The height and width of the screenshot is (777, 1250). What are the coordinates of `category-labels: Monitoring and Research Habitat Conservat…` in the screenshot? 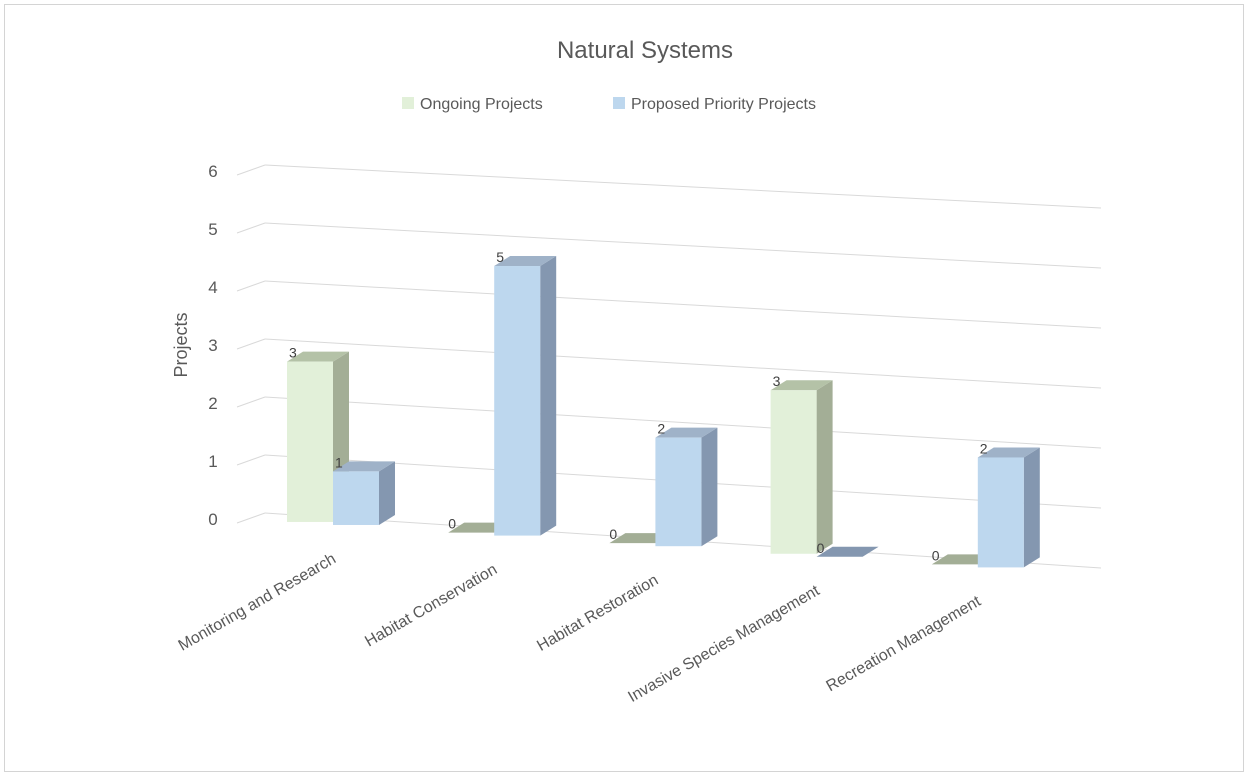 It's located at (580, 627).